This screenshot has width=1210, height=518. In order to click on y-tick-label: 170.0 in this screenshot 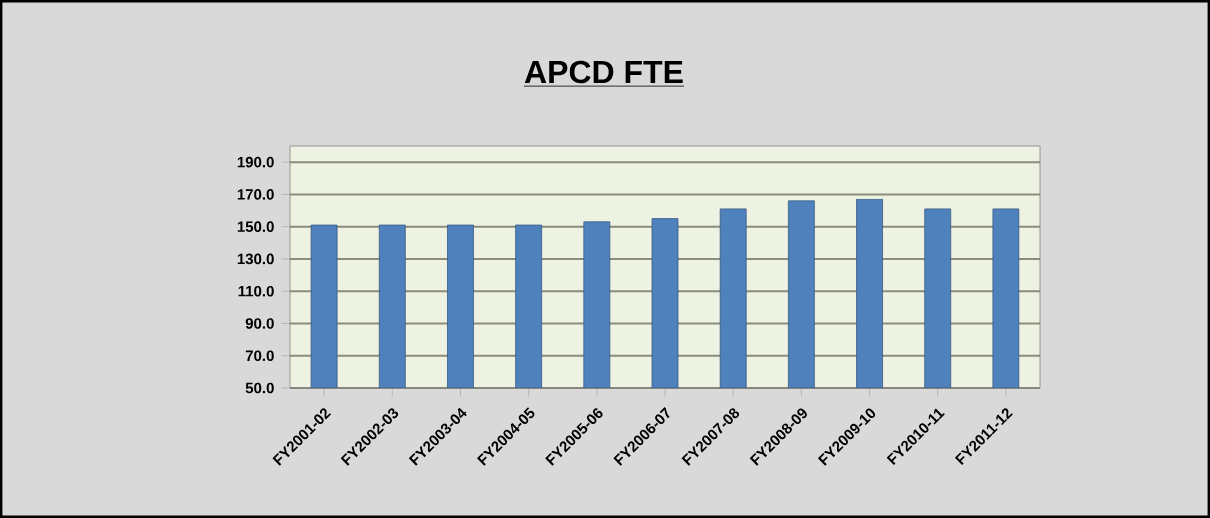, I will do `click(255, 194)`.